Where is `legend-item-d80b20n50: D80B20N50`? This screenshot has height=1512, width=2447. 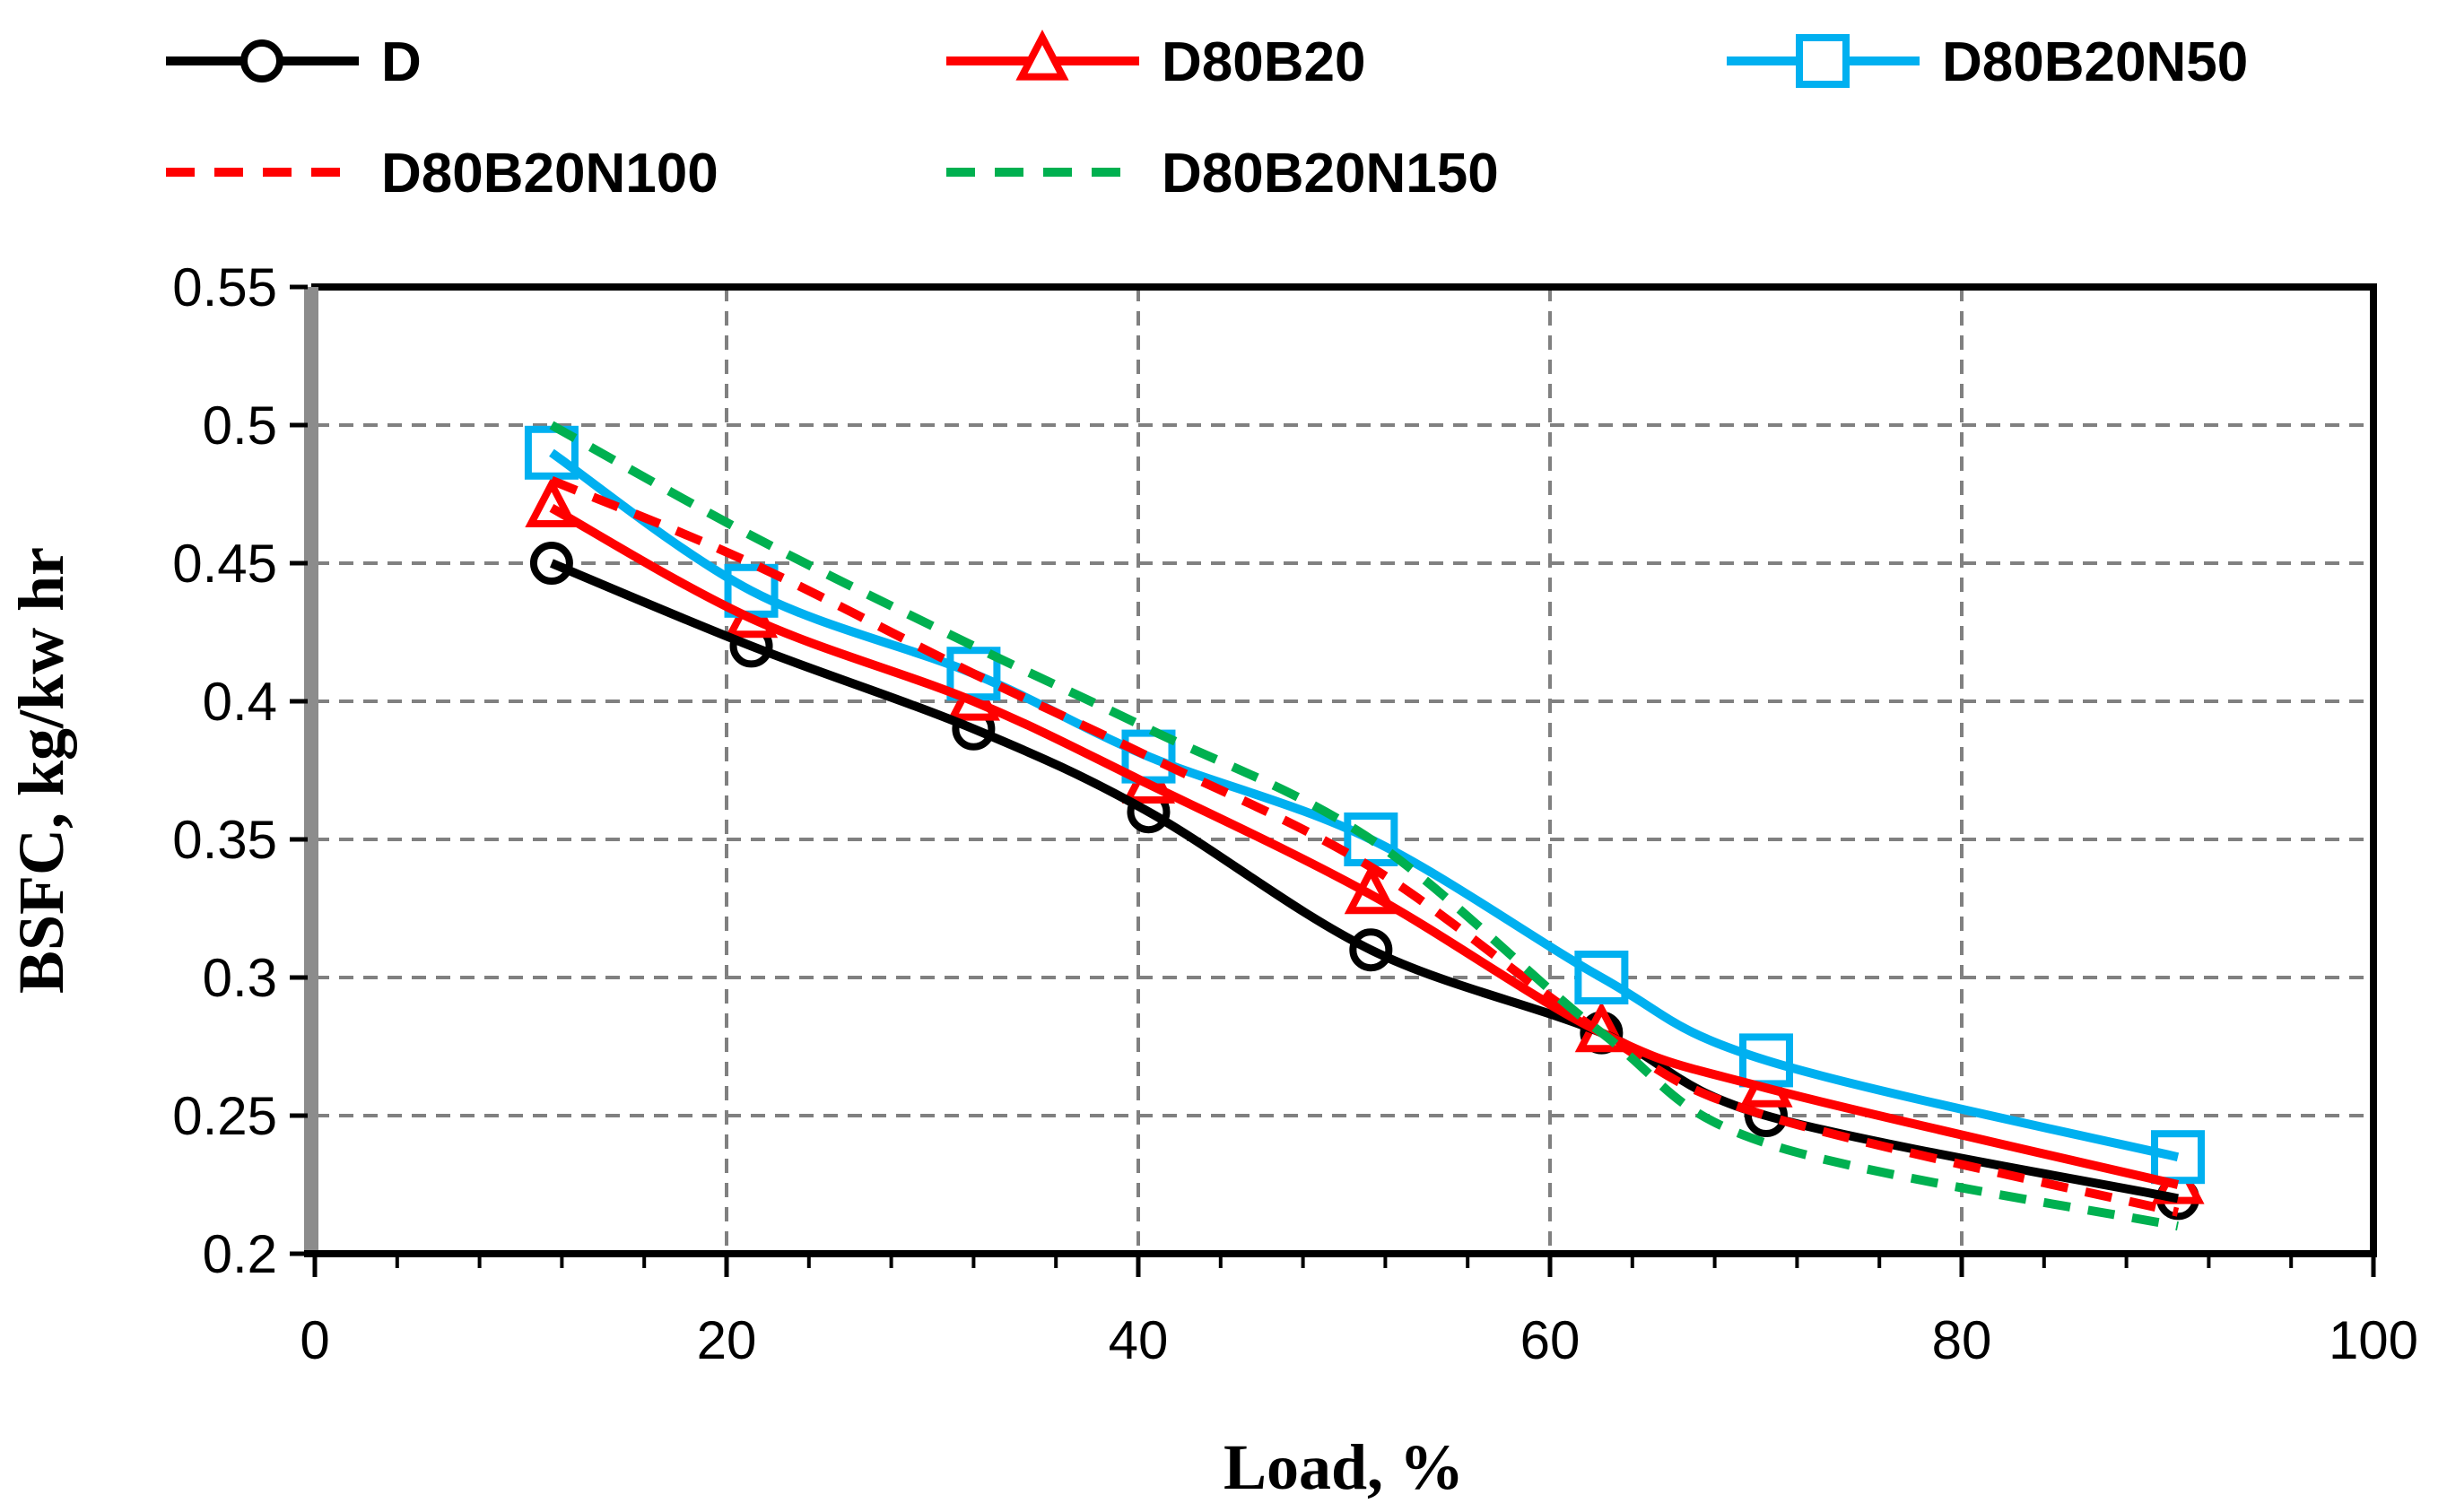 legend-item-d80b20n50: D80B20N50 is located at coordinates (1987, 62).